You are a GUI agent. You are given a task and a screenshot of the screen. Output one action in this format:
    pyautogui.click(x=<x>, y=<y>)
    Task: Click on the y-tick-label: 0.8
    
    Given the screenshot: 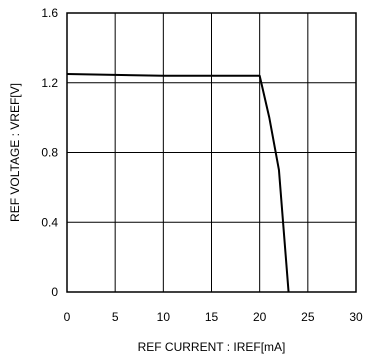 What is the action you would take?
    pyautogui.click(x=49, y=153)
    